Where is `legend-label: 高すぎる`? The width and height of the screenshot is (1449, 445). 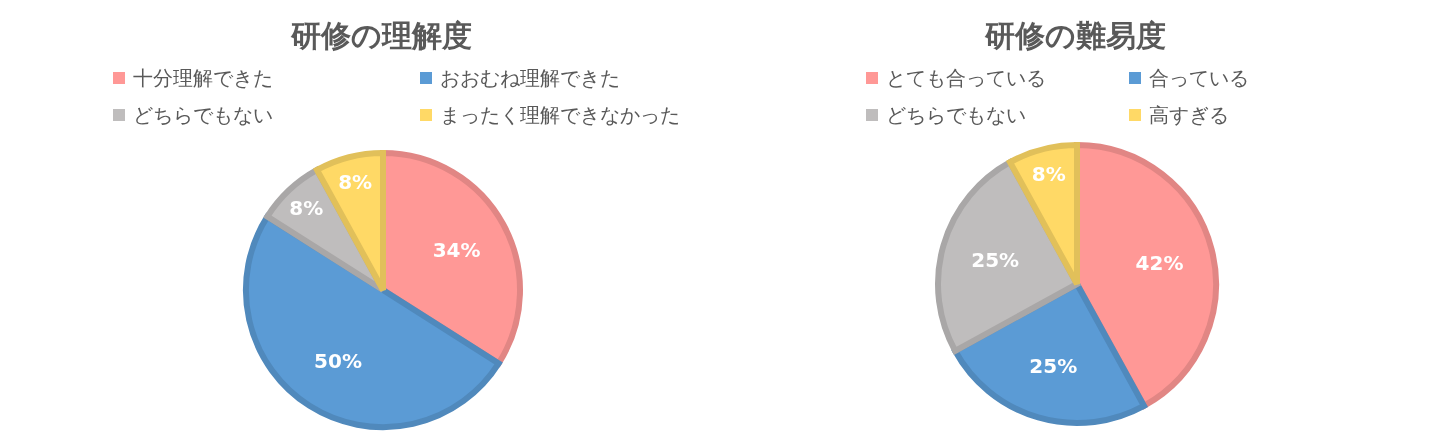
legend-label: 高すぎる is located at coordinates (1189, 115).